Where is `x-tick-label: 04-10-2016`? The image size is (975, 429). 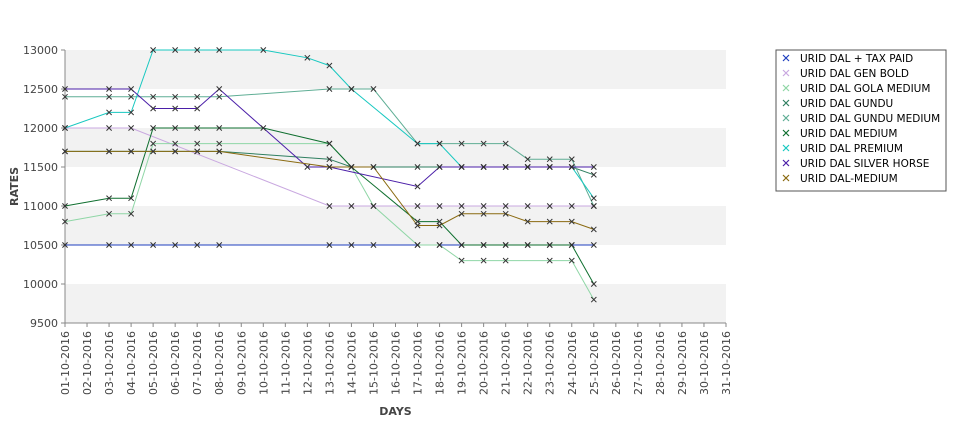
x-tick-label: 04-10-2016 is located at coordinates (131, 363).